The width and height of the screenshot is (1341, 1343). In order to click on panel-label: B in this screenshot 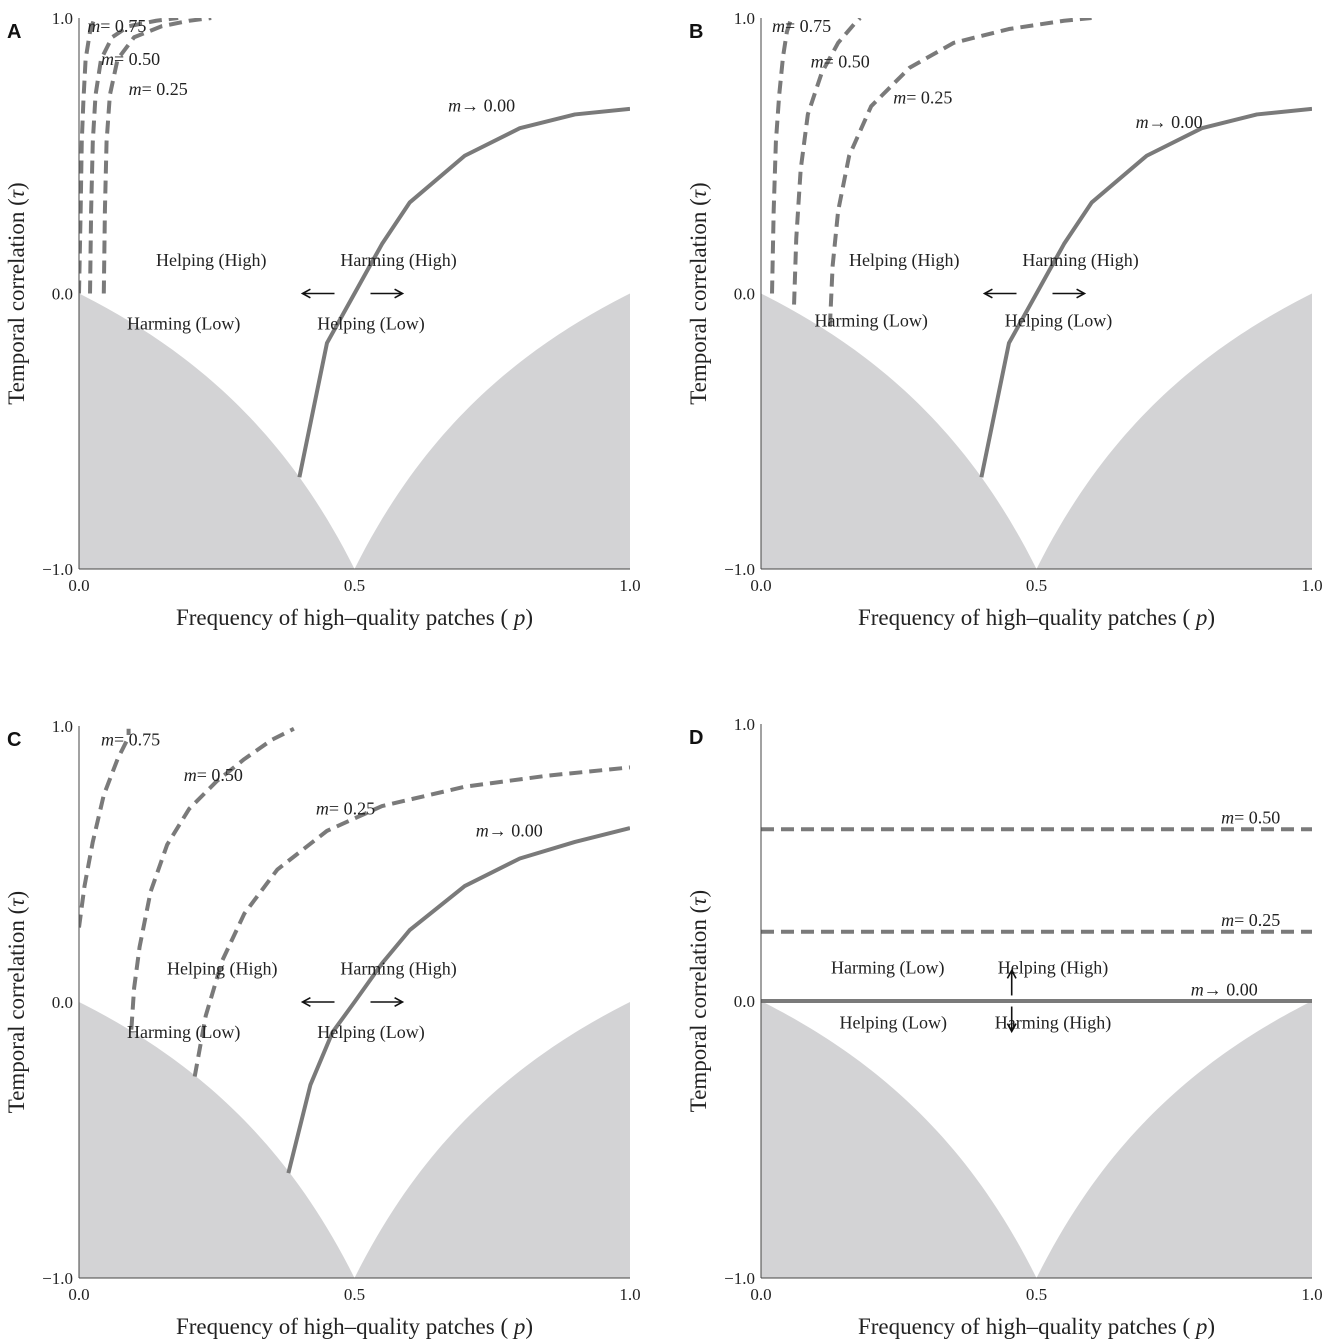, I will do `click(696, 32)`.